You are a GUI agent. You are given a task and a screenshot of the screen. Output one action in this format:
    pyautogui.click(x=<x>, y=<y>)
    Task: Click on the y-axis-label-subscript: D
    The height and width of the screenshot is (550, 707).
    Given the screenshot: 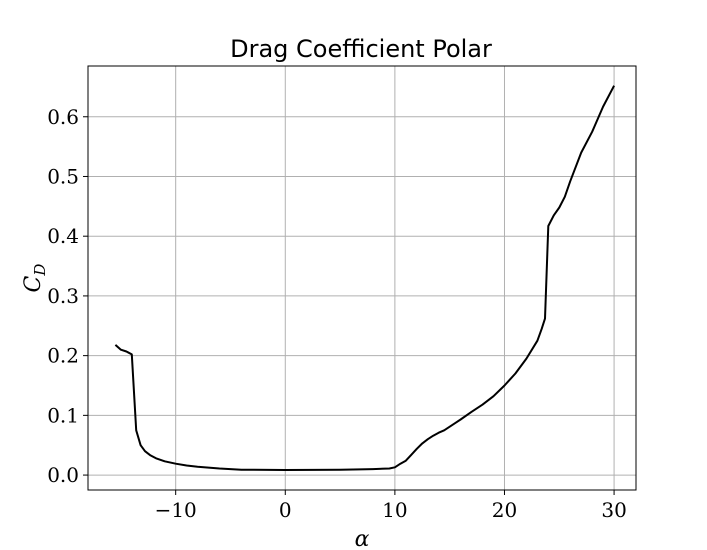 What is the action you would take?
    pyautogui.click(x=40, y=270)
    